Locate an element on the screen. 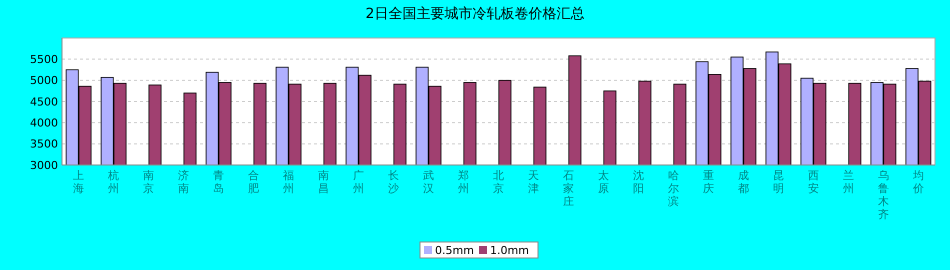  x-tick-label: 上海 is located at coordinates (78, 182).